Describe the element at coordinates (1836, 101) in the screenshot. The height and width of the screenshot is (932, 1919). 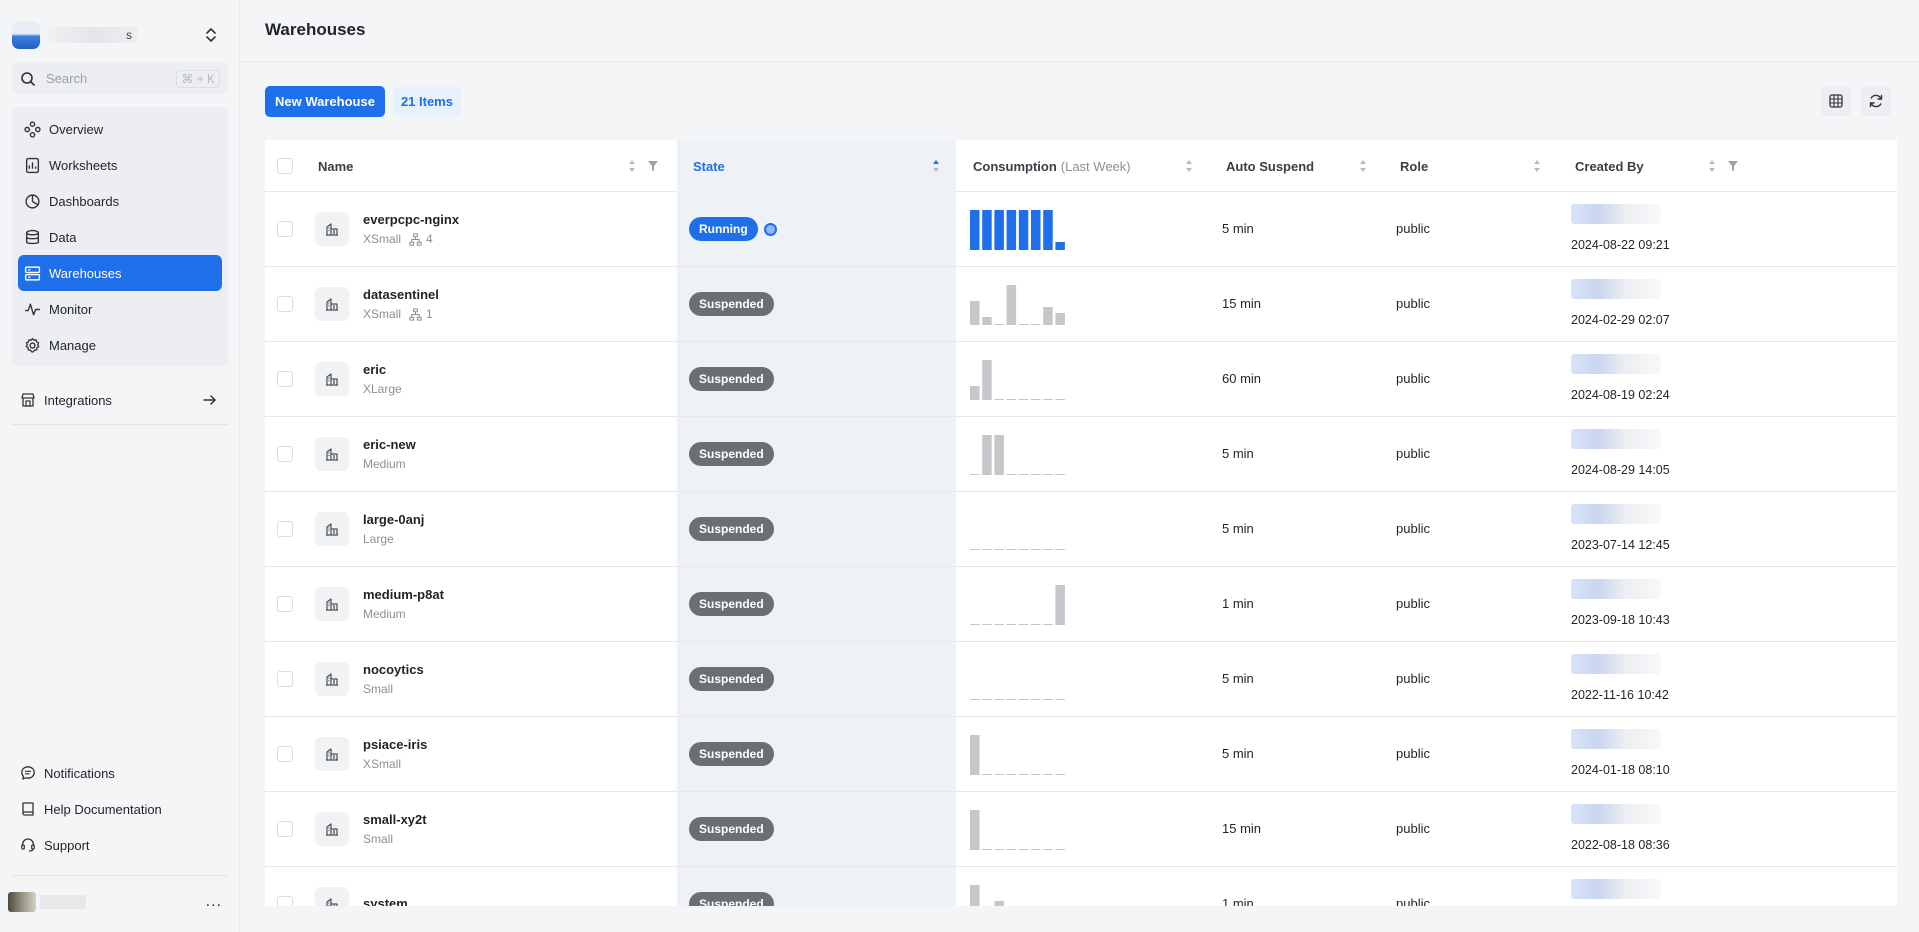
I see `column-settings-button` at that location.